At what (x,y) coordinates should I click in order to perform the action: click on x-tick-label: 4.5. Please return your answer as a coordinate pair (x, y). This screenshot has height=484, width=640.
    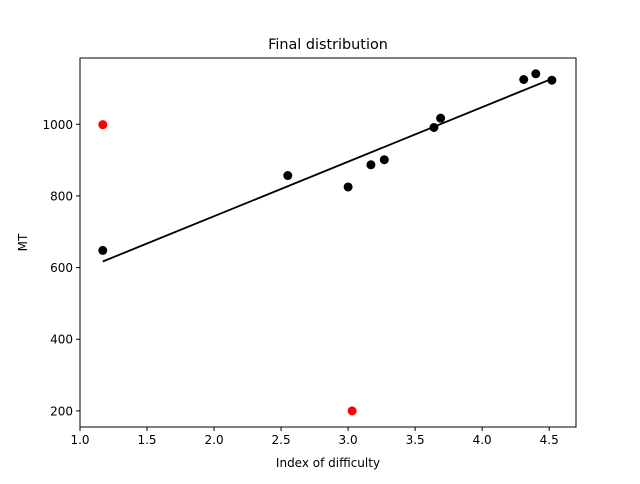
    Looking at the image, I should click on (549, 440).